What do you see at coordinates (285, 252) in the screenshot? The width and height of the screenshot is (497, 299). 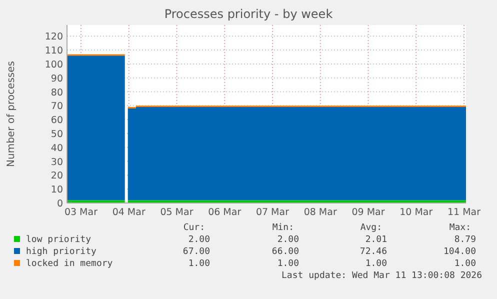 I see `text: 66.00` at bounding box center [285, 252].